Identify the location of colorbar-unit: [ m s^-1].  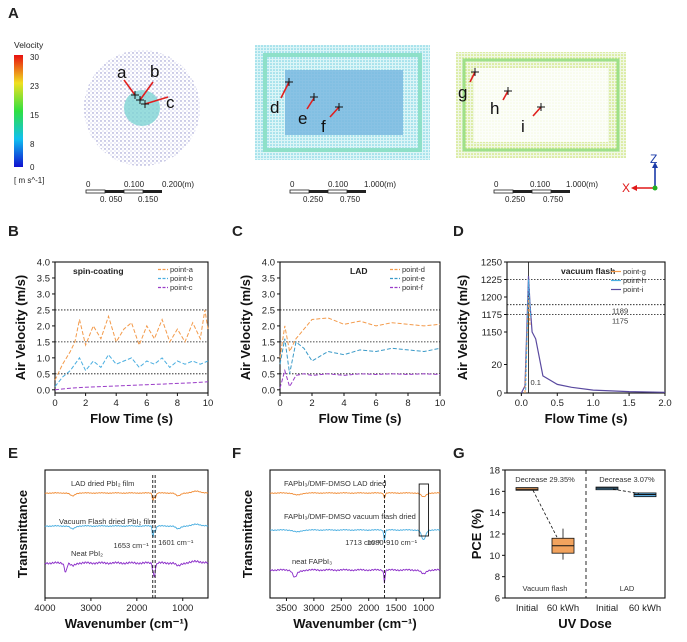
(29, 180).